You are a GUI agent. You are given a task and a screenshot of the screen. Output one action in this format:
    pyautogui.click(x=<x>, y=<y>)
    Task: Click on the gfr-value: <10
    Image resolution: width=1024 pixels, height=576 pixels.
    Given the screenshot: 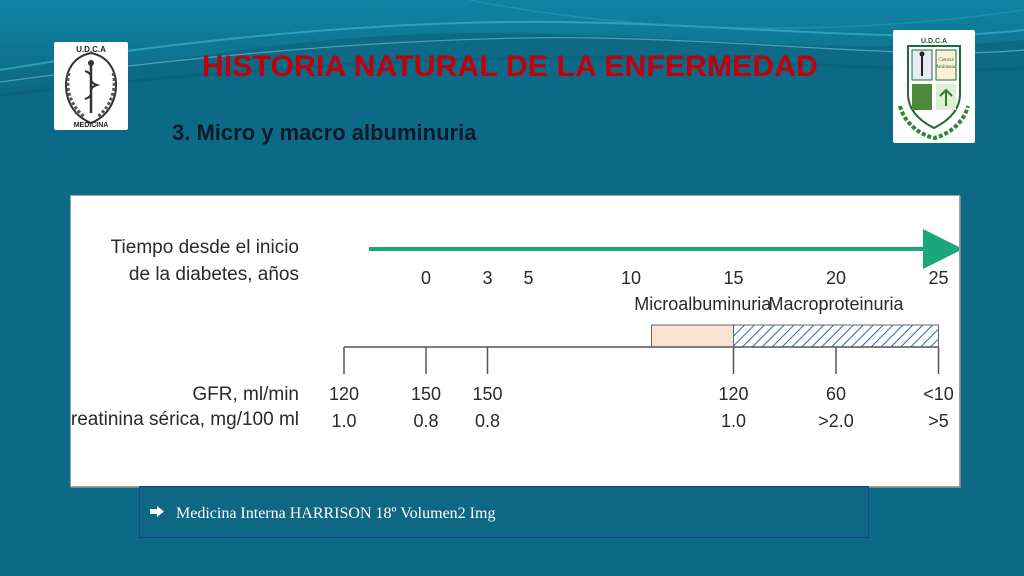 What is the action you would take?
    pyautogui.click(x=938, y=394)
    